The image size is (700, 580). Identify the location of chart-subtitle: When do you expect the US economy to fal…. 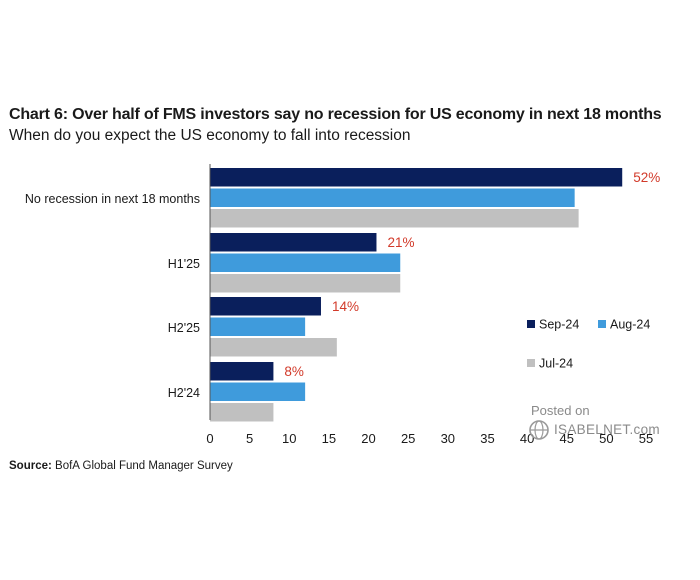
(210, 135).